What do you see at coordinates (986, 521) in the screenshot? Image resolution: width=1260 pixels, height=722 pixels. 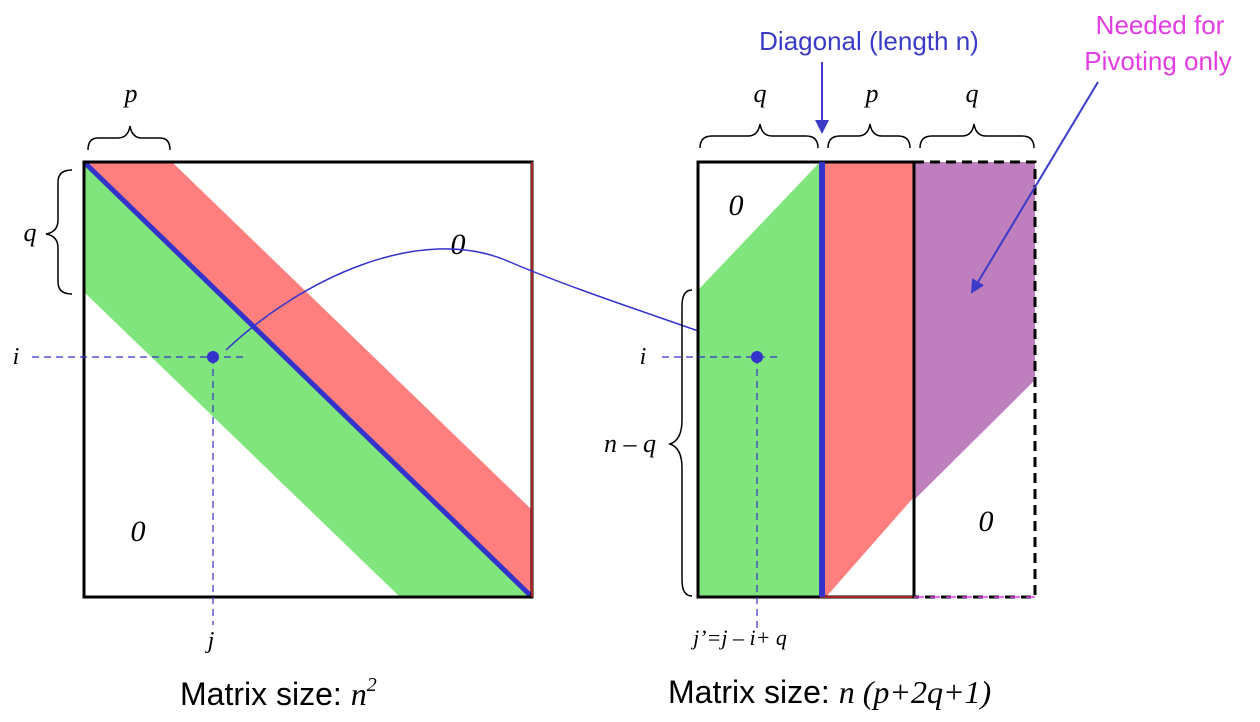 I see `right-lower-zero: 0` at bounding box center [986, 521].